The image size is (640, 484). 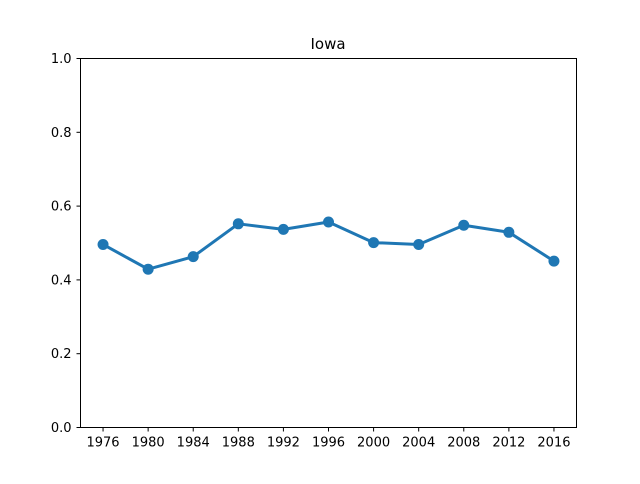 What do you see at coordinates (463, 443) in the screenshot?
I see `x-tick-label: 2008` at bounding box center [463, 443].